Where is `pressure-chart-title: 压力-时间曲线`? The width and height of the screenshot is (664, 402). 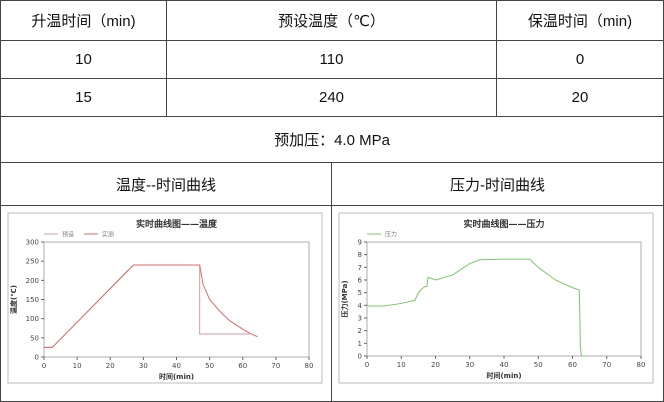
pressure-chart-title: 压力-时间曲线 is located at coordinates (497, 184).